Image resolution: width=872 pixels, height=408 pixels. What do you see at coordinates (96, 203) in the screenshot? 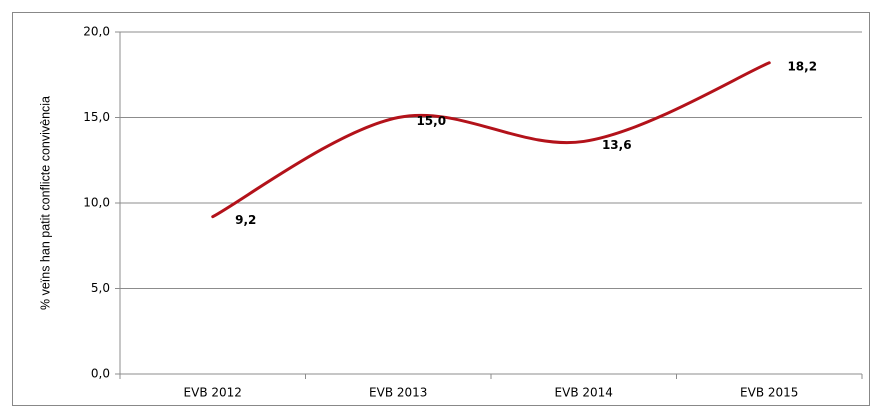
I see `y-tick-label: 10,0` at bounding box center [96, 203].